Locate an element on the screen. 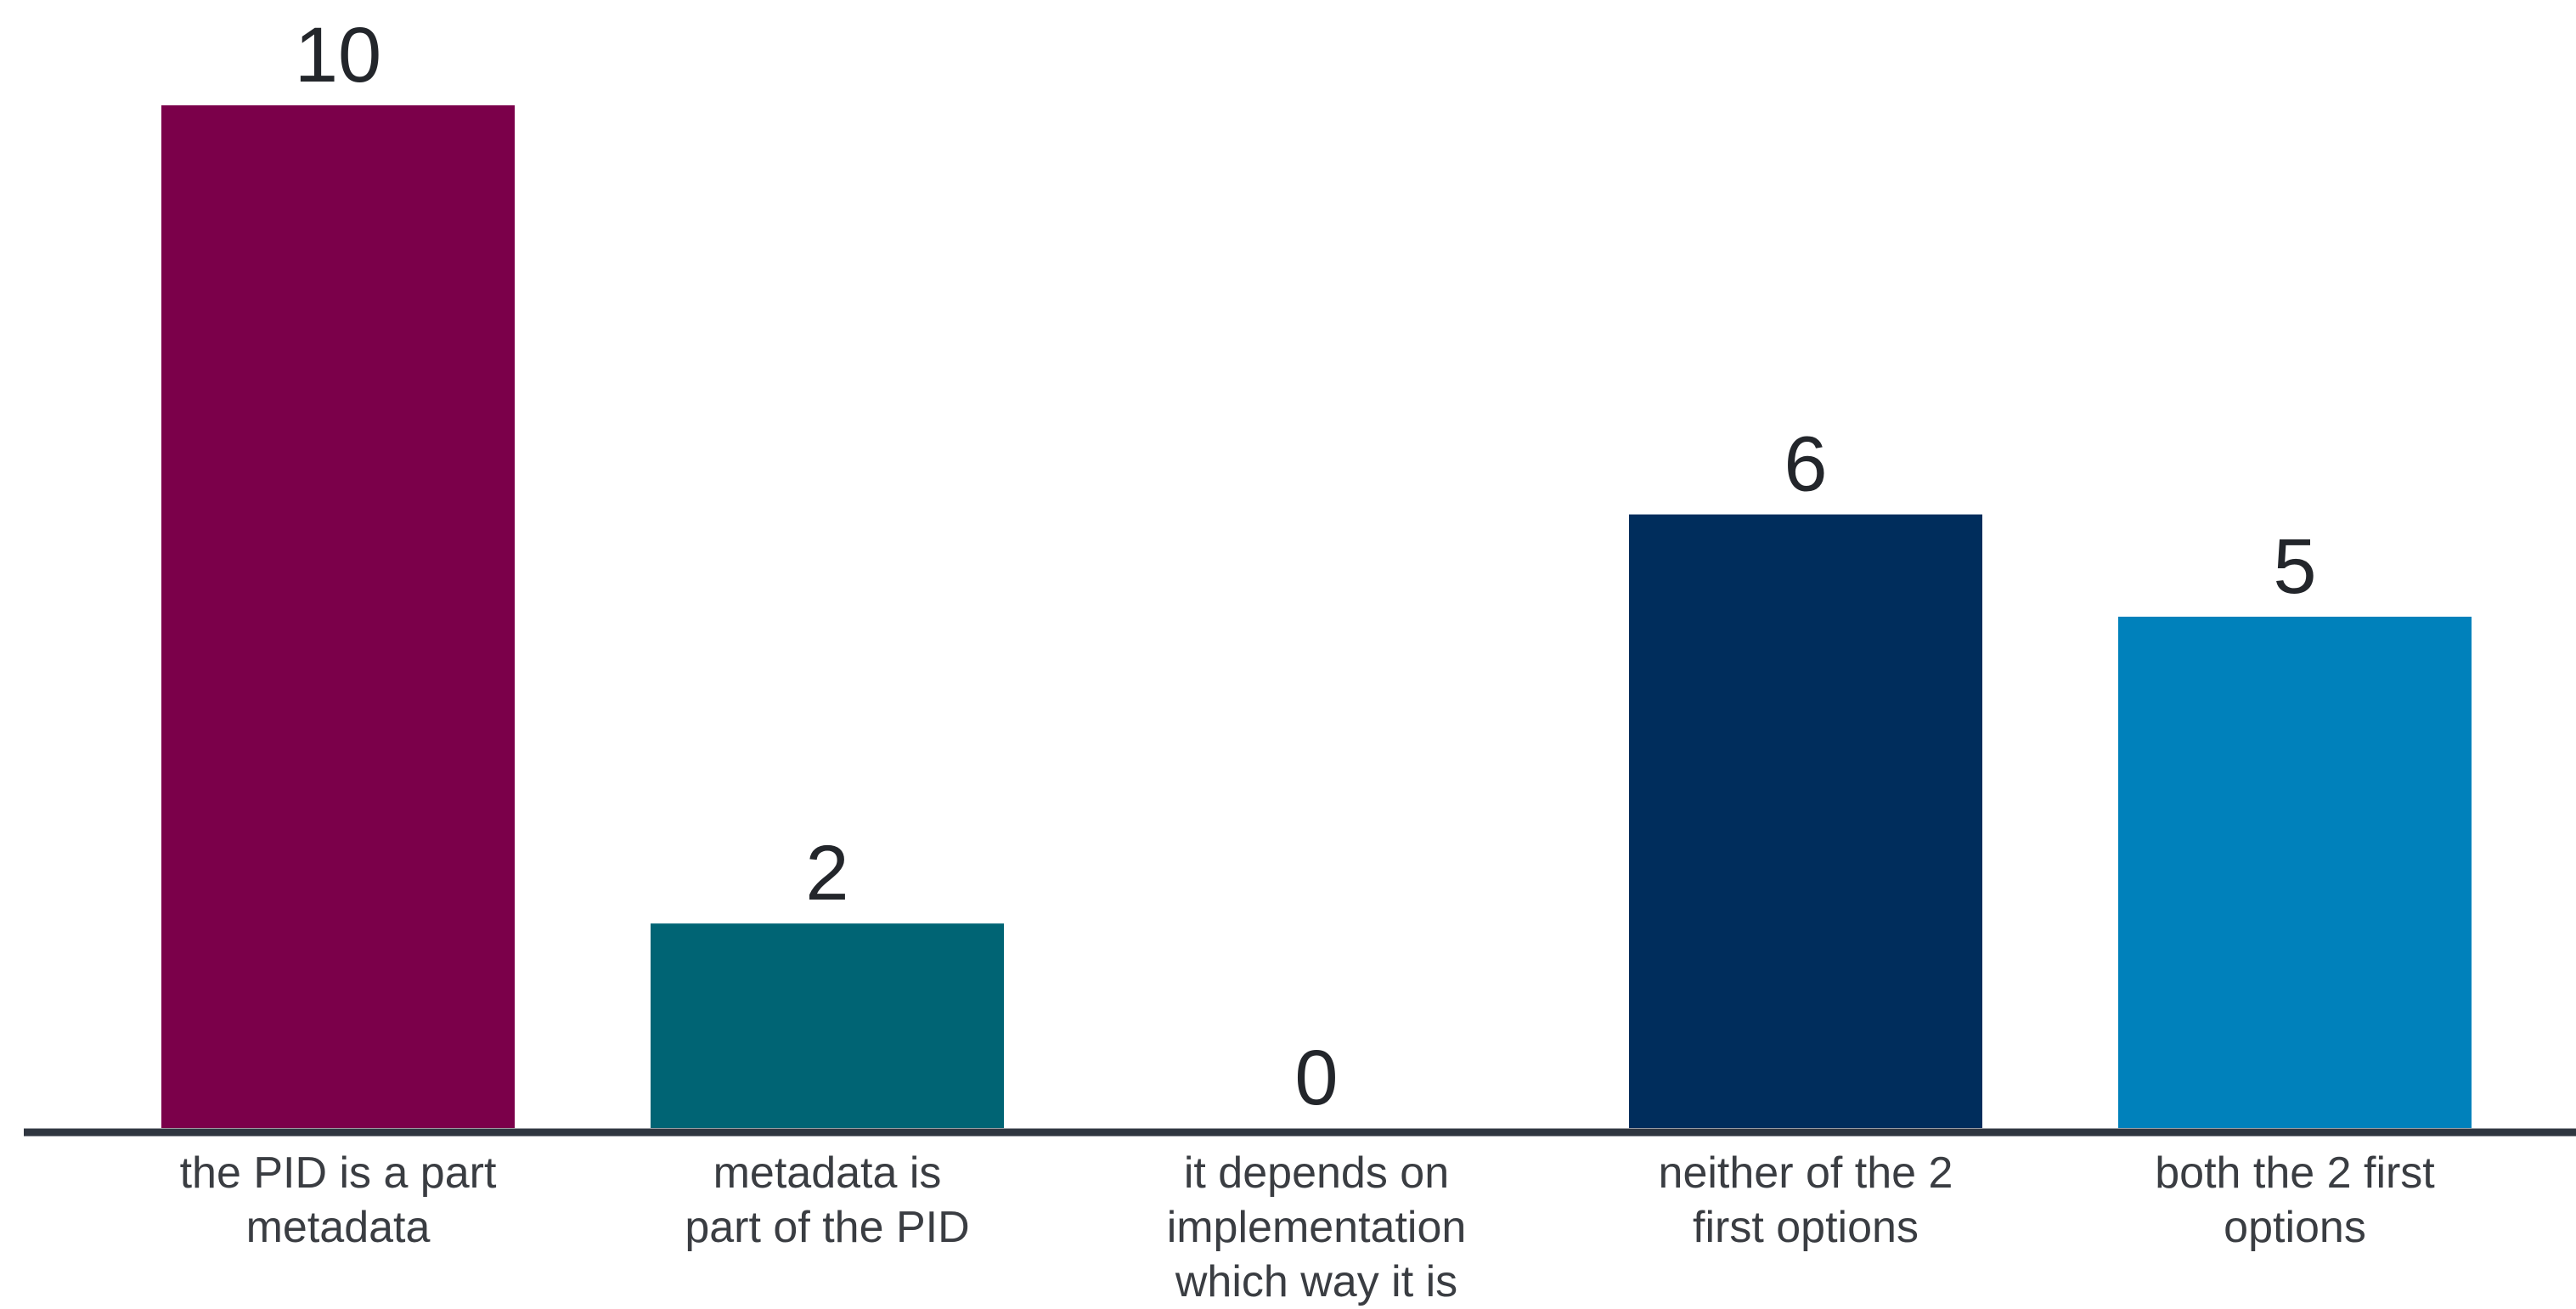 Image resolution: width=2576 pixels, height=1309 pixels. category-label-2-line-1: implementation is located at coordinates (1317, 1227).